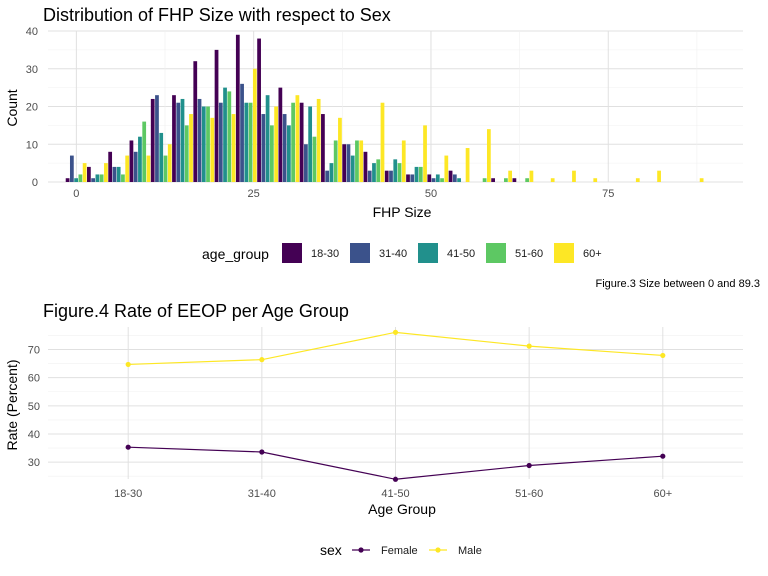 The width and height of the screenshot is (768, 576). What do you see at coordinates (32, 108) in the screenshot?
I see `chart1-y-tick-label: 20` at bounding box center [32, 108].